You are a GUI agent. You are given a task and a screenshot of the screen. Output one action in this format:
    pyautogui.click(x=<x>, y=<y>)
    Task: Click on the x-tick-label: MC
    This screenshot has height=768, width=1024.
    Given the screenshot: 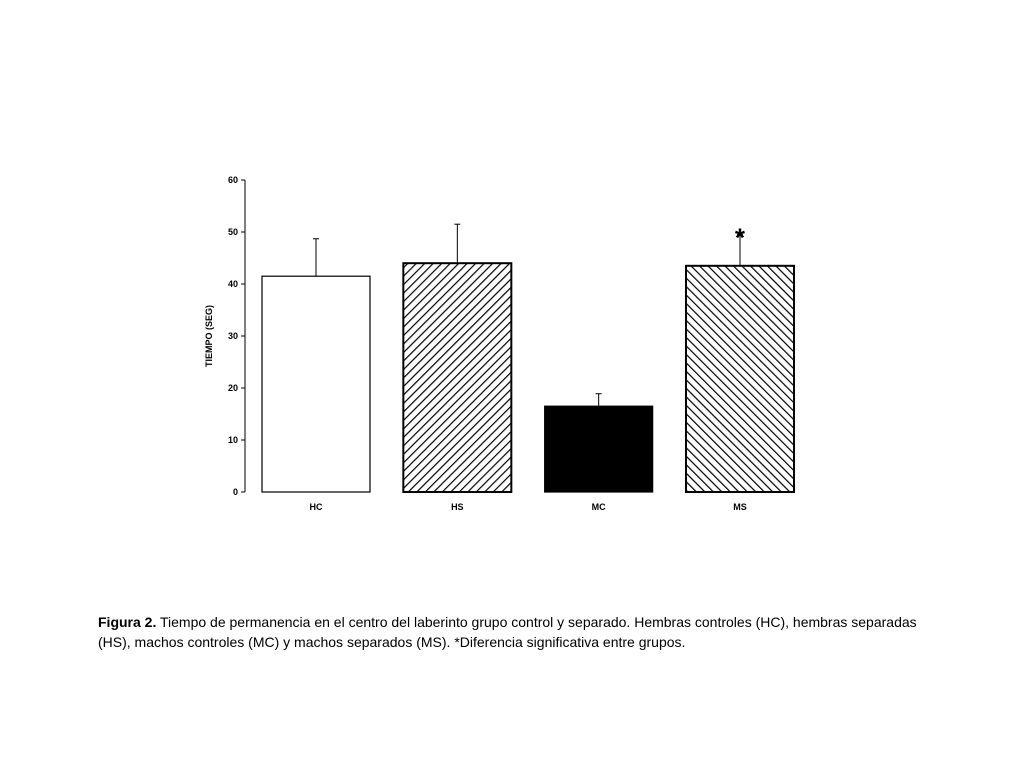 What is the action you would take?
    pyautogui.click(x=599, y=507)
    